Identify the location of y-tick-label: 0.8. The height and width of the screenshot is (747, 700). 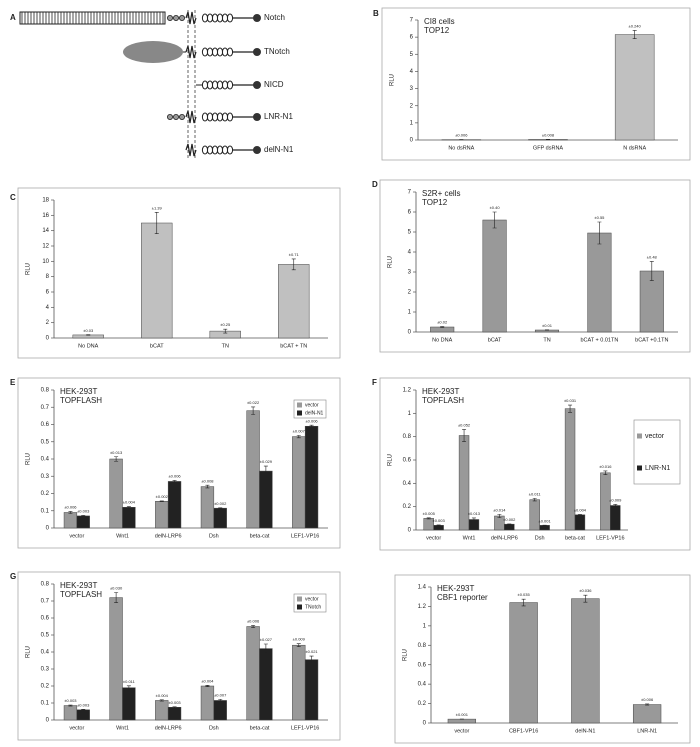
(407, 437).